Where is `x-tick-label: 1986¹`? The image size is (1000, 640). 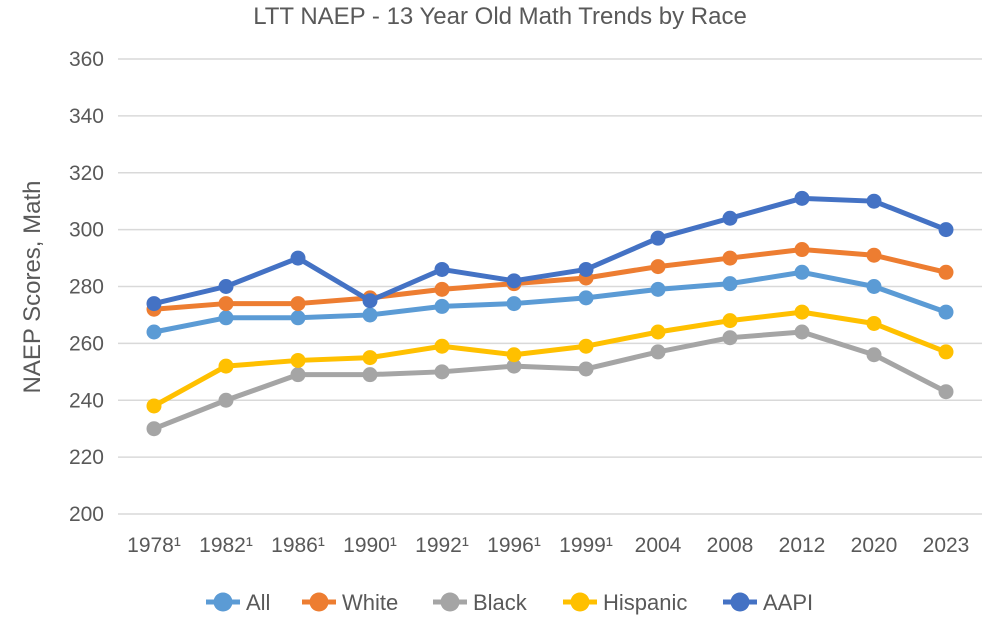 x-tick-label: 1986¹ is located at coordinates (298, 545).